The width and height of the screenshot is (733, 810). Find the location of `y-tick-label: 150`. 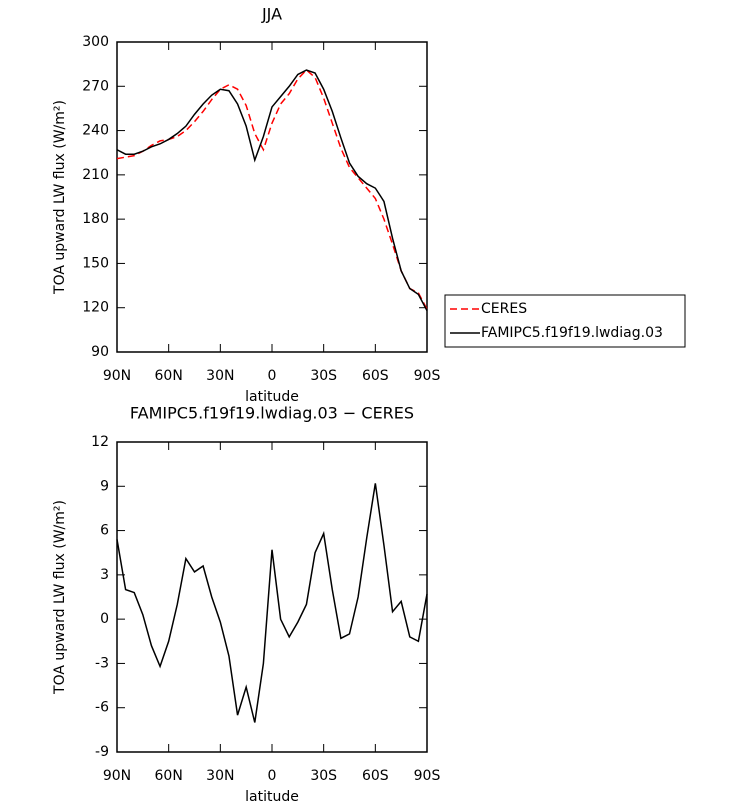

y-tick-label: 150 is located at coordinates (95, 263).